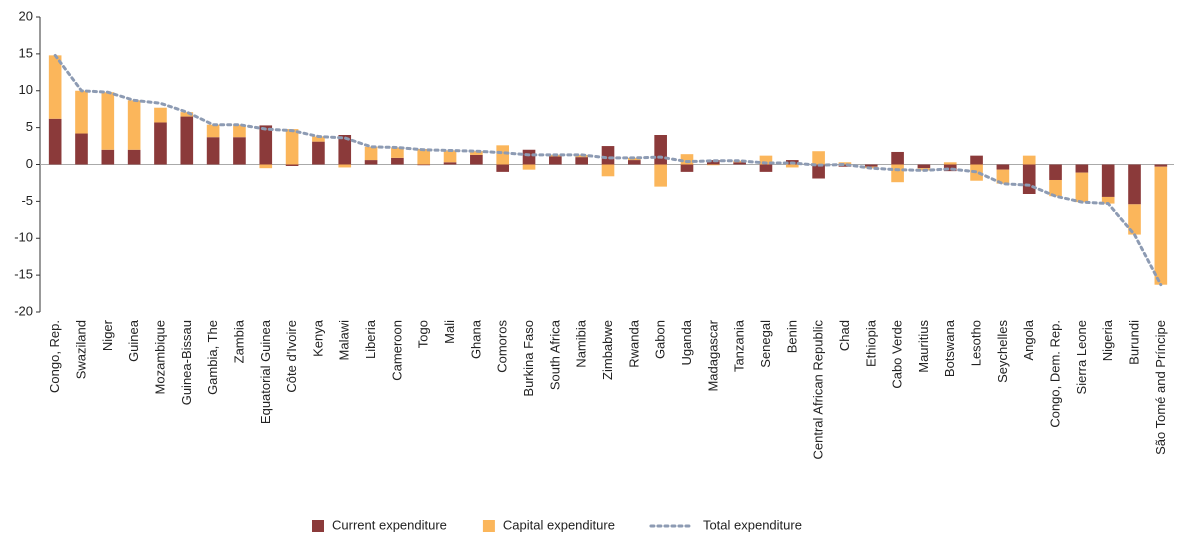 This screenshot has height=540, width=1178. Describe the element at coordinates (923, 346) in the screenshot. I see `x-tick-label: Mauritius` at that location.